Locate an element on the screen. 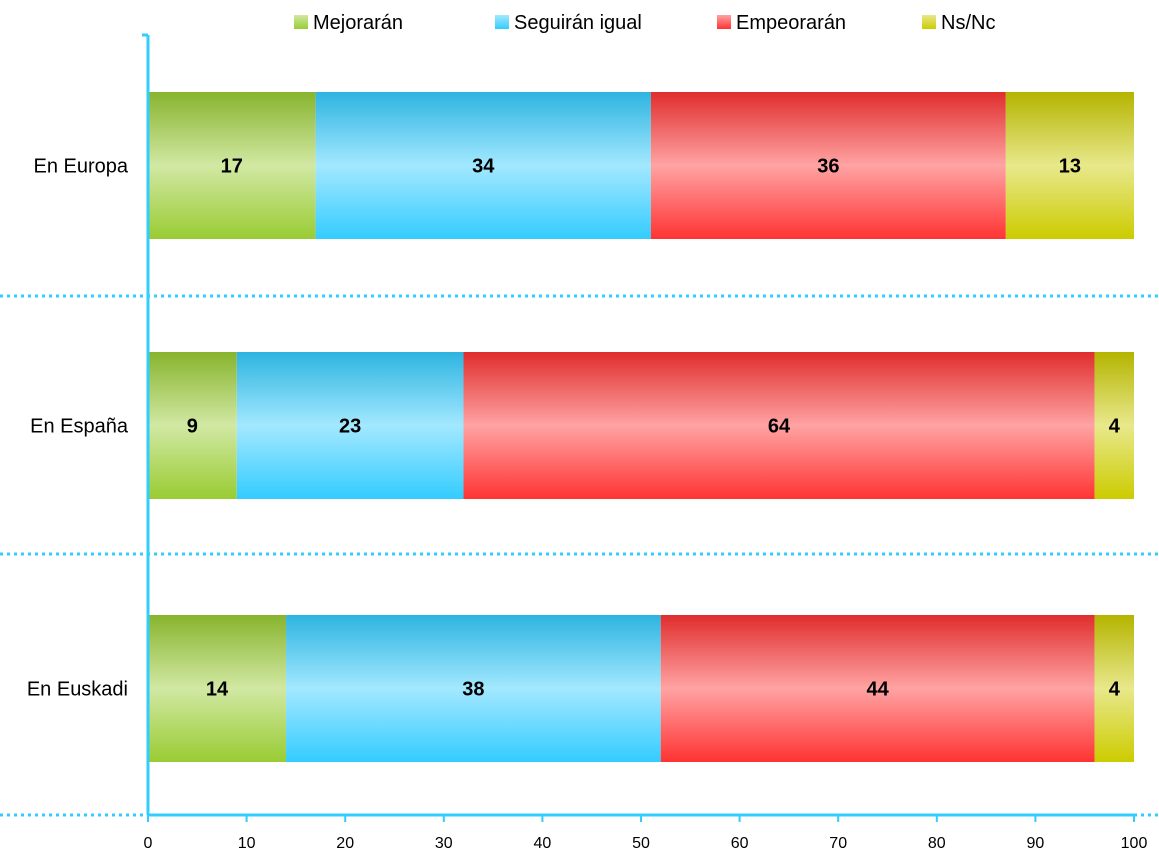 The image size is (1159, 859). data-label: 13 is located at coordinates (1070, 167).